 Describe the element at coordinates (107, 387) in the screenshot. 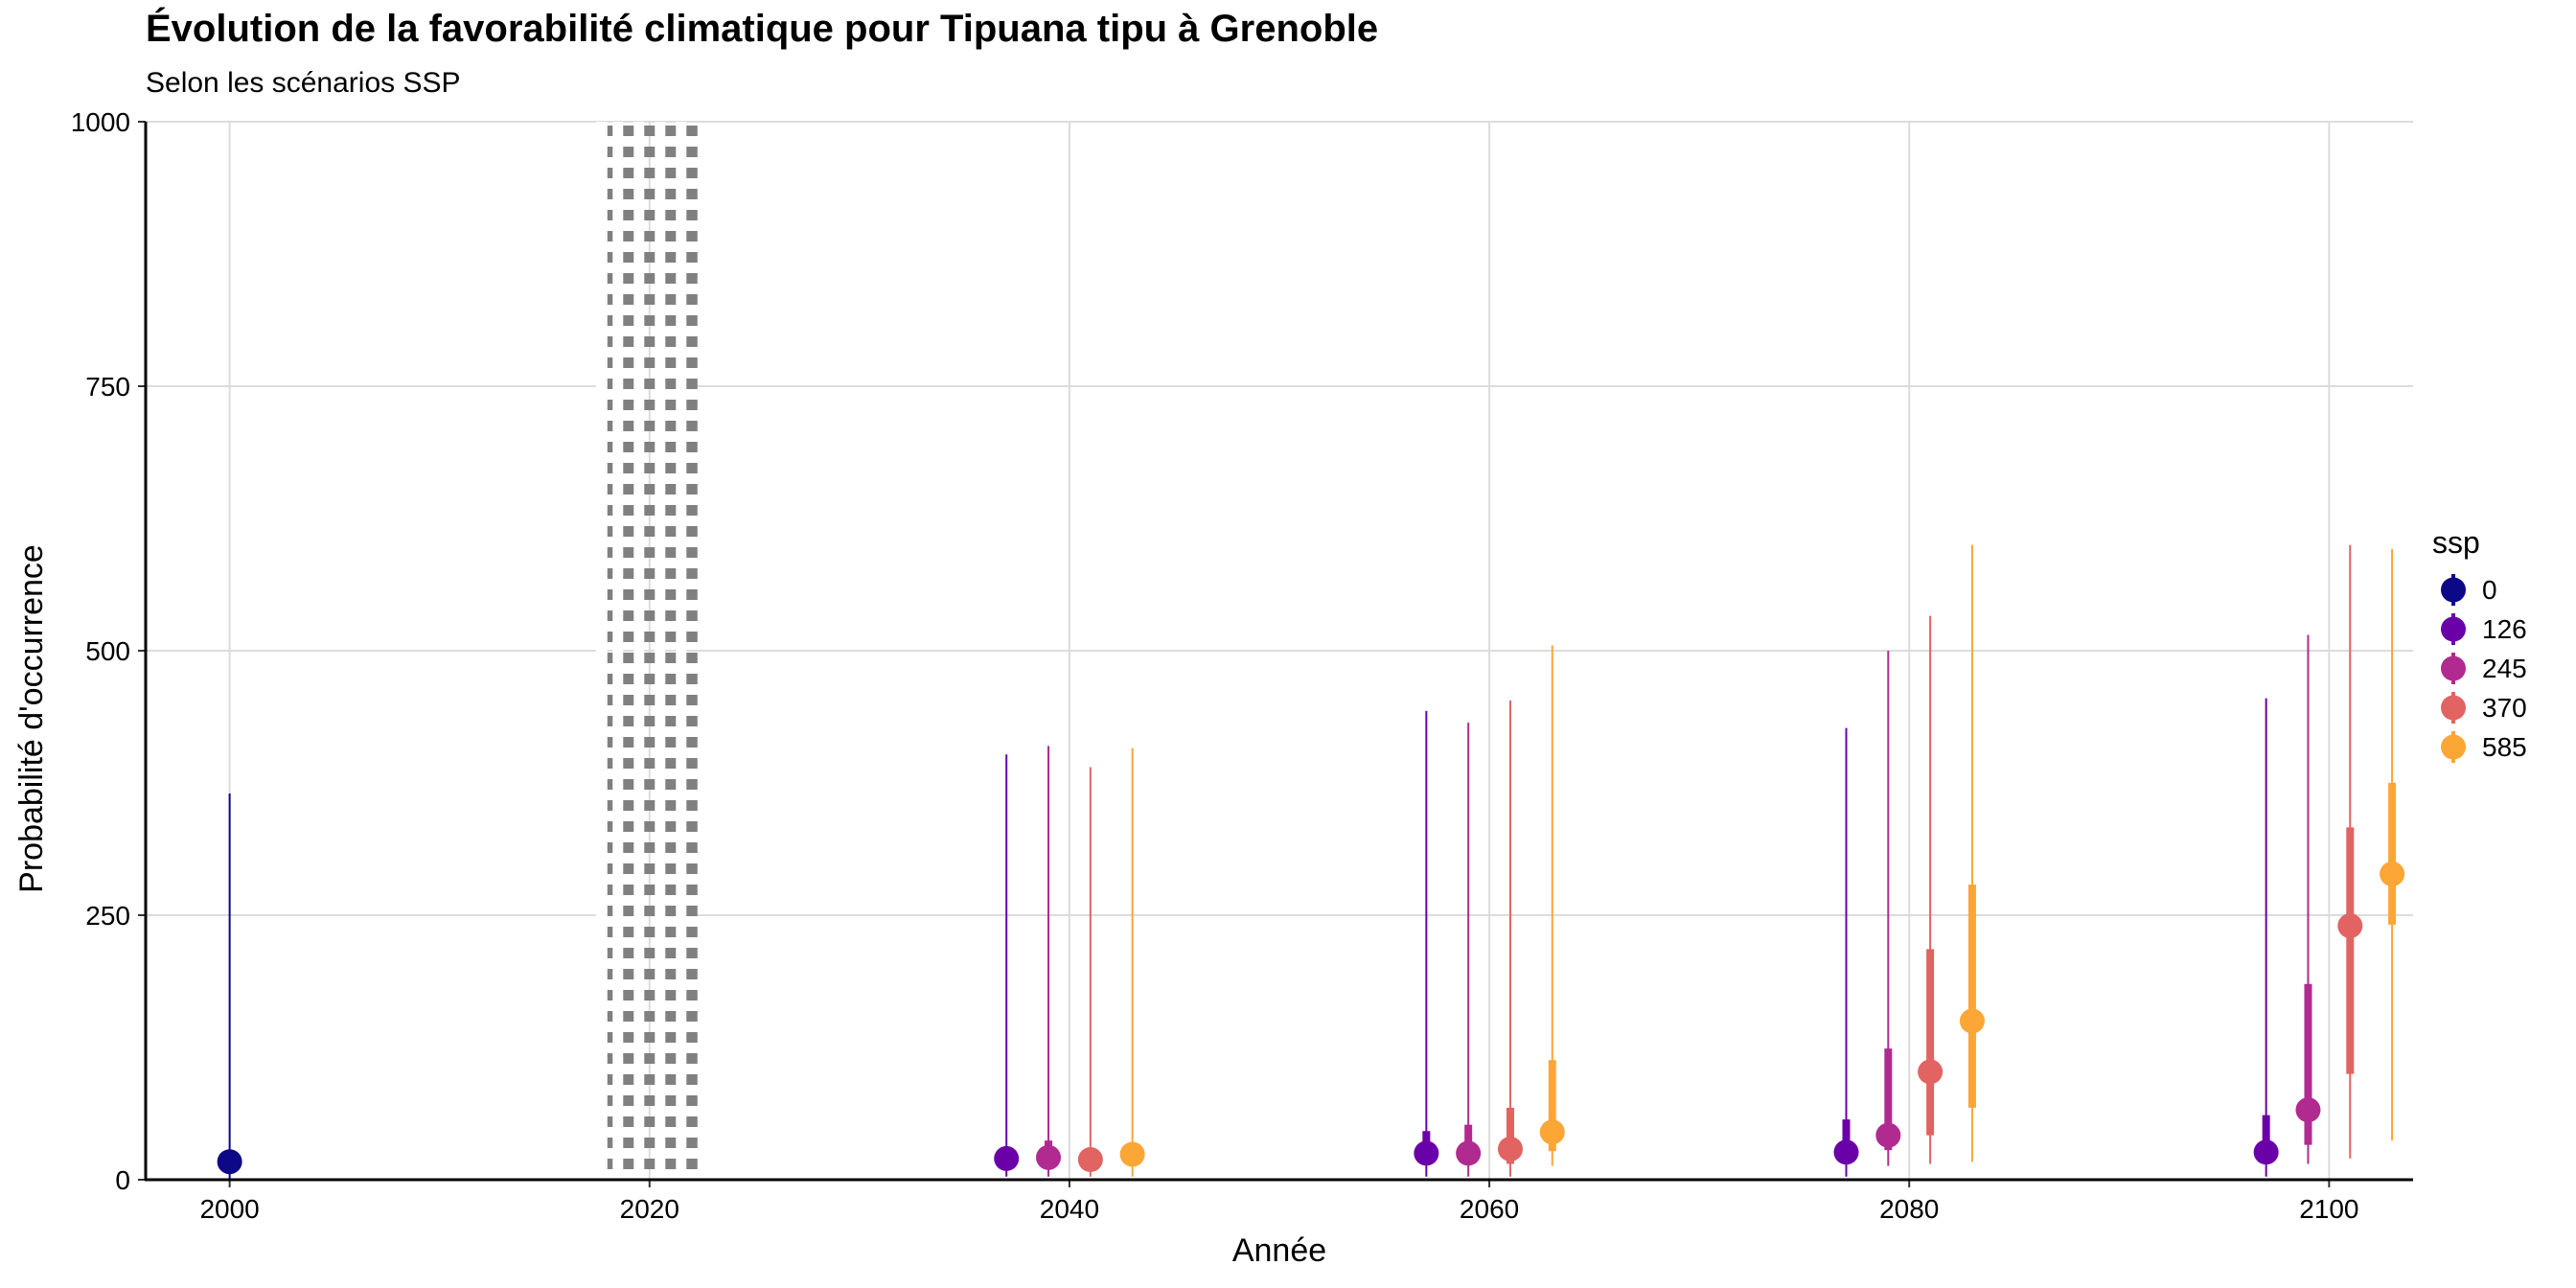

I see `y-tick-label: 750` at that location.